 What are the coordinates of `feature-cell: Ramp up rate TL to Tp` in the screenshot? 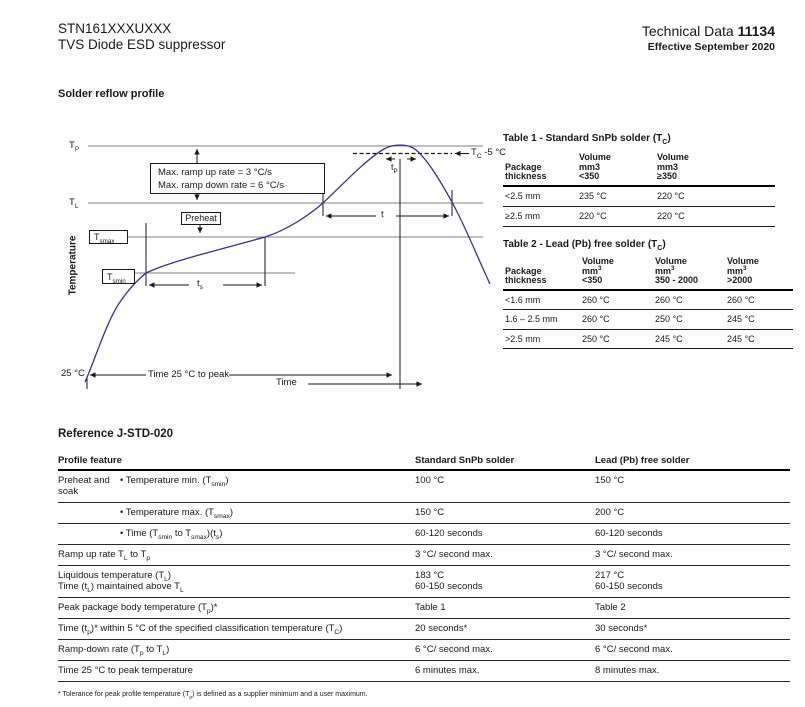 It's located at (104, 555).